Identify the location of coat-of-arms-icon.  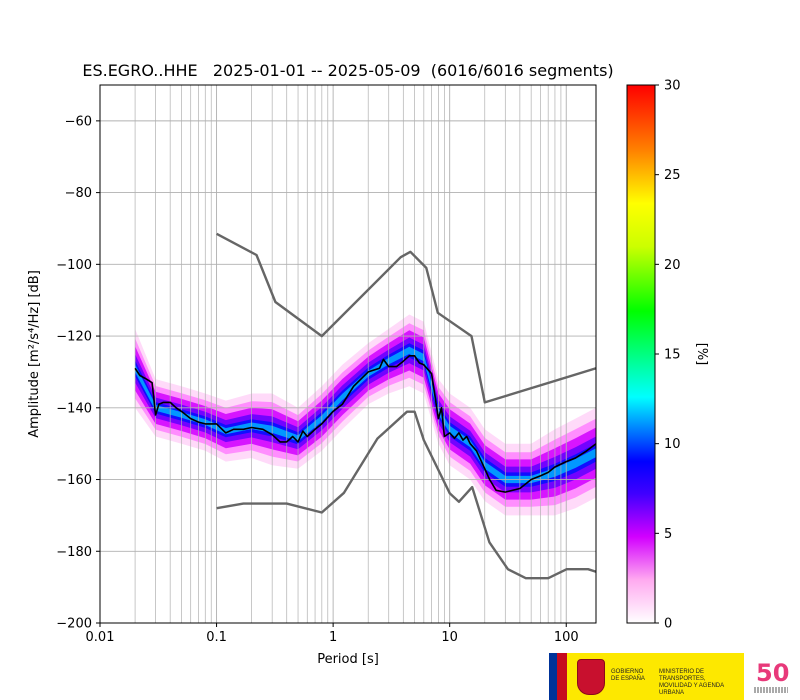
(591, 677).